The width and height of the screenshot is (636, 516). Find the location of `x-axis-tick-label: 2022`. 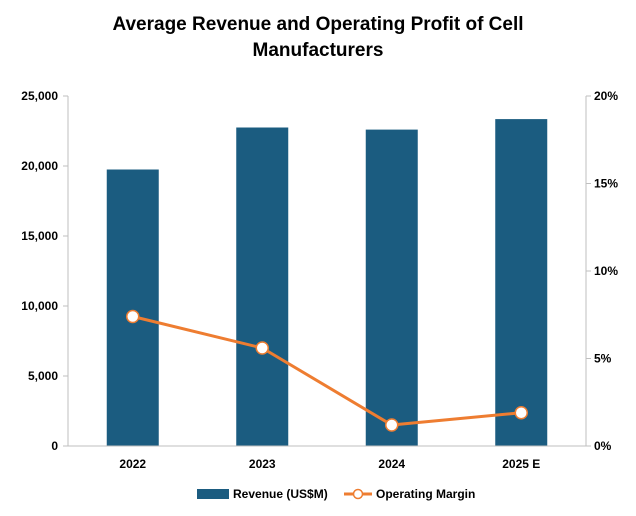

x-axis-tick-label: 2022 is located at coordinates (132, 464).